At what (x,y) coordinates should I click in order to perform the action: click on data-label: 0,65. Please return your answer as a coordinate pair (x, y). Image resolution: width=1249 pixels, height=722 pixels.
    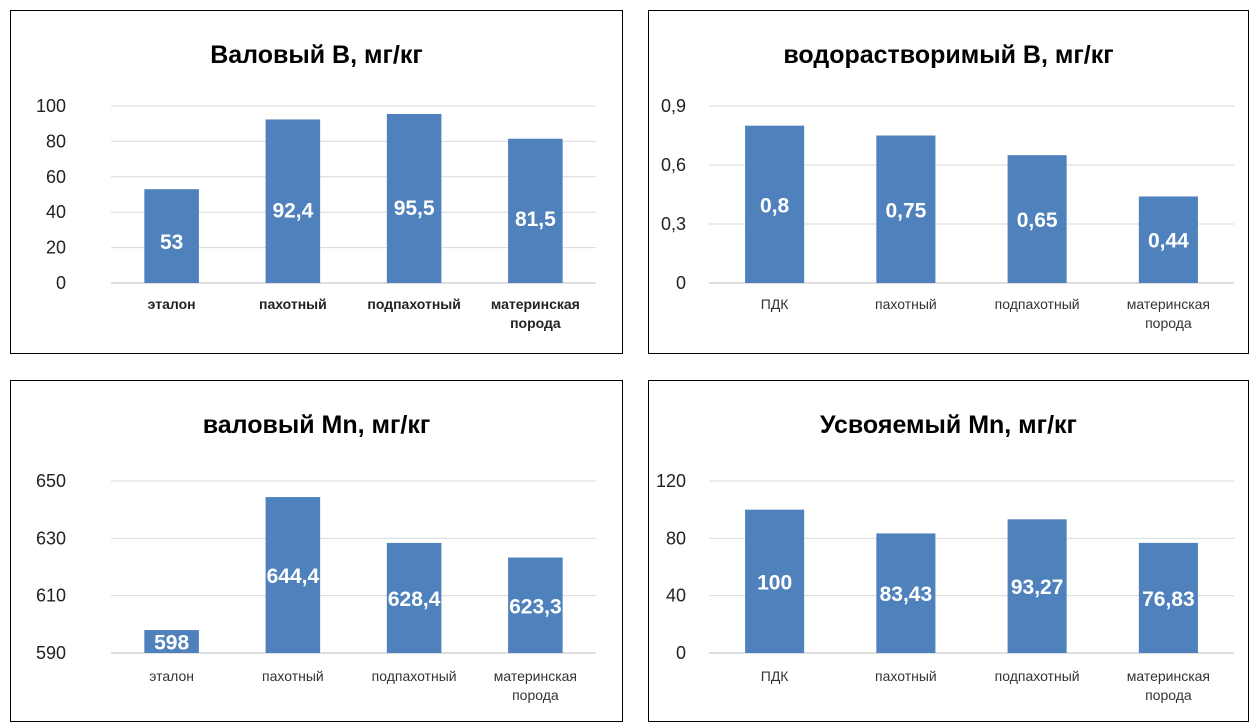
    Looking at the image, I should click on (1037, 220).